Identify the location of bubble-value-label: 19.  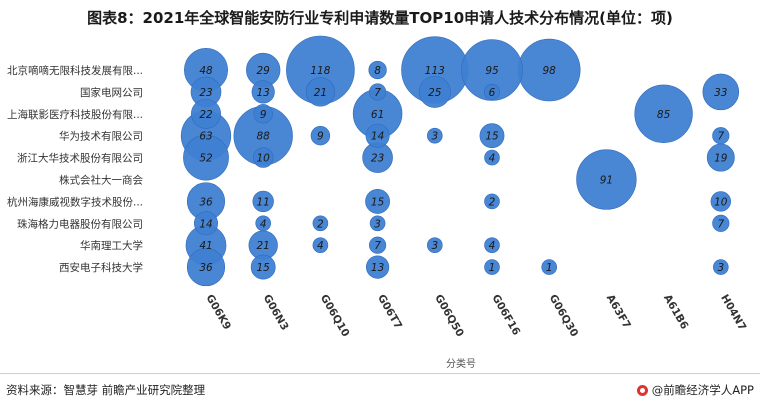
(721, 159).